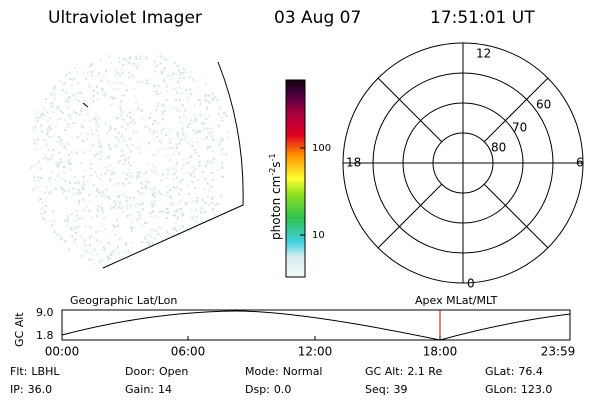 This screenshot has height=400, width=600. Describe the element at coordinates (315, 352) in the screenshot. I see `alt-xtick-label: 12:00` at that location.